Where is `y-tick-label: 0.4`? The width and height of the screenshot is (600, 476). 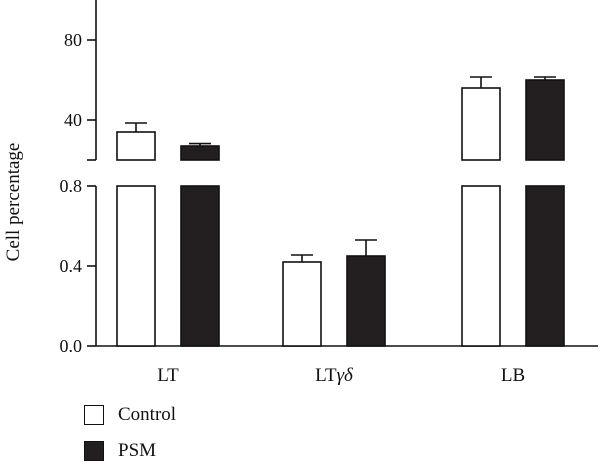 y-tick-label: 0.4 is located at coordinates (71, 266).